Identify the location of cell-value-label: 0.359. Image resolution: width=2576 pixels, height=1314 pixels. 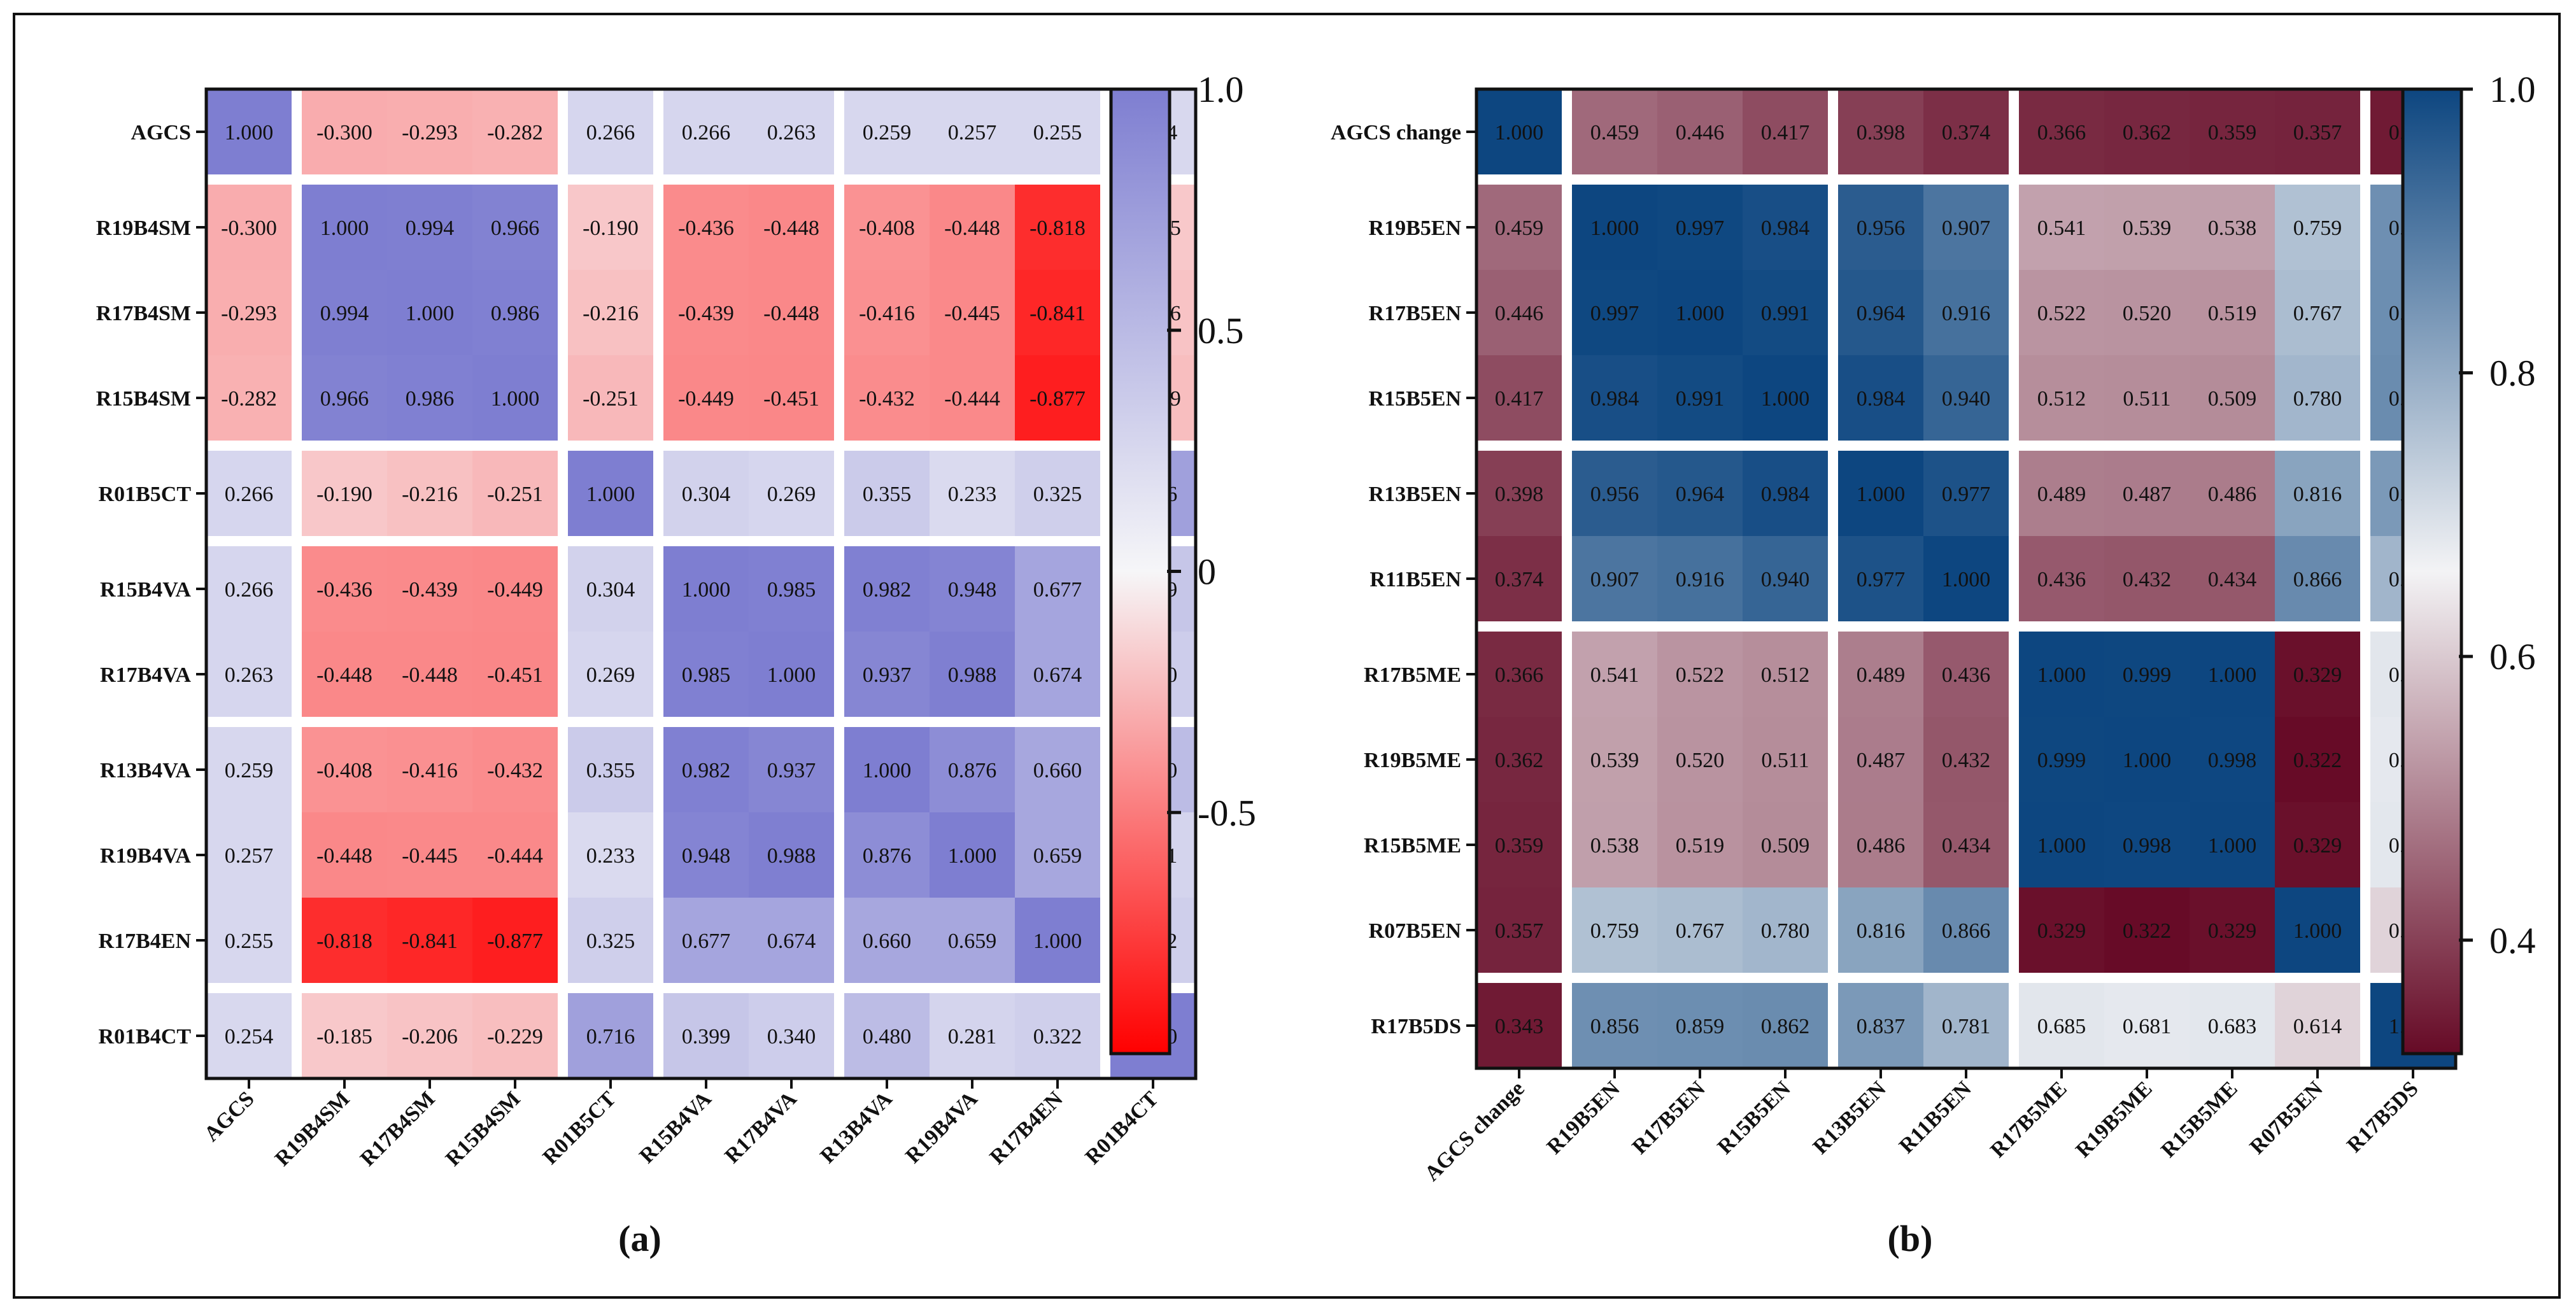
(1519, 846).